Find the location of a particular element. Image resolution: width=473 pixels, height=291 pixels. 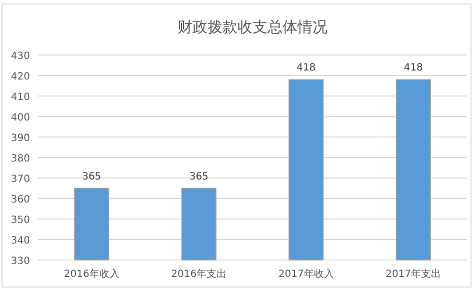

y-tick-label: 340 is located at coordinates (20, 241).